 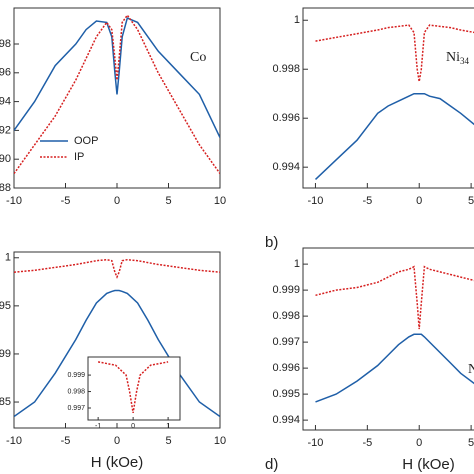 I want to click on y-tick-label: 95, so click(x=5, y=306).